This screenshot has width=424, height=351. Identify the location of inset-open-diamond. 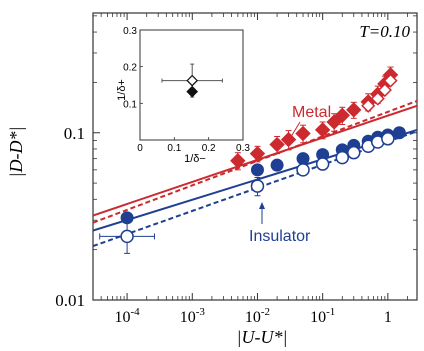
(192, 80).